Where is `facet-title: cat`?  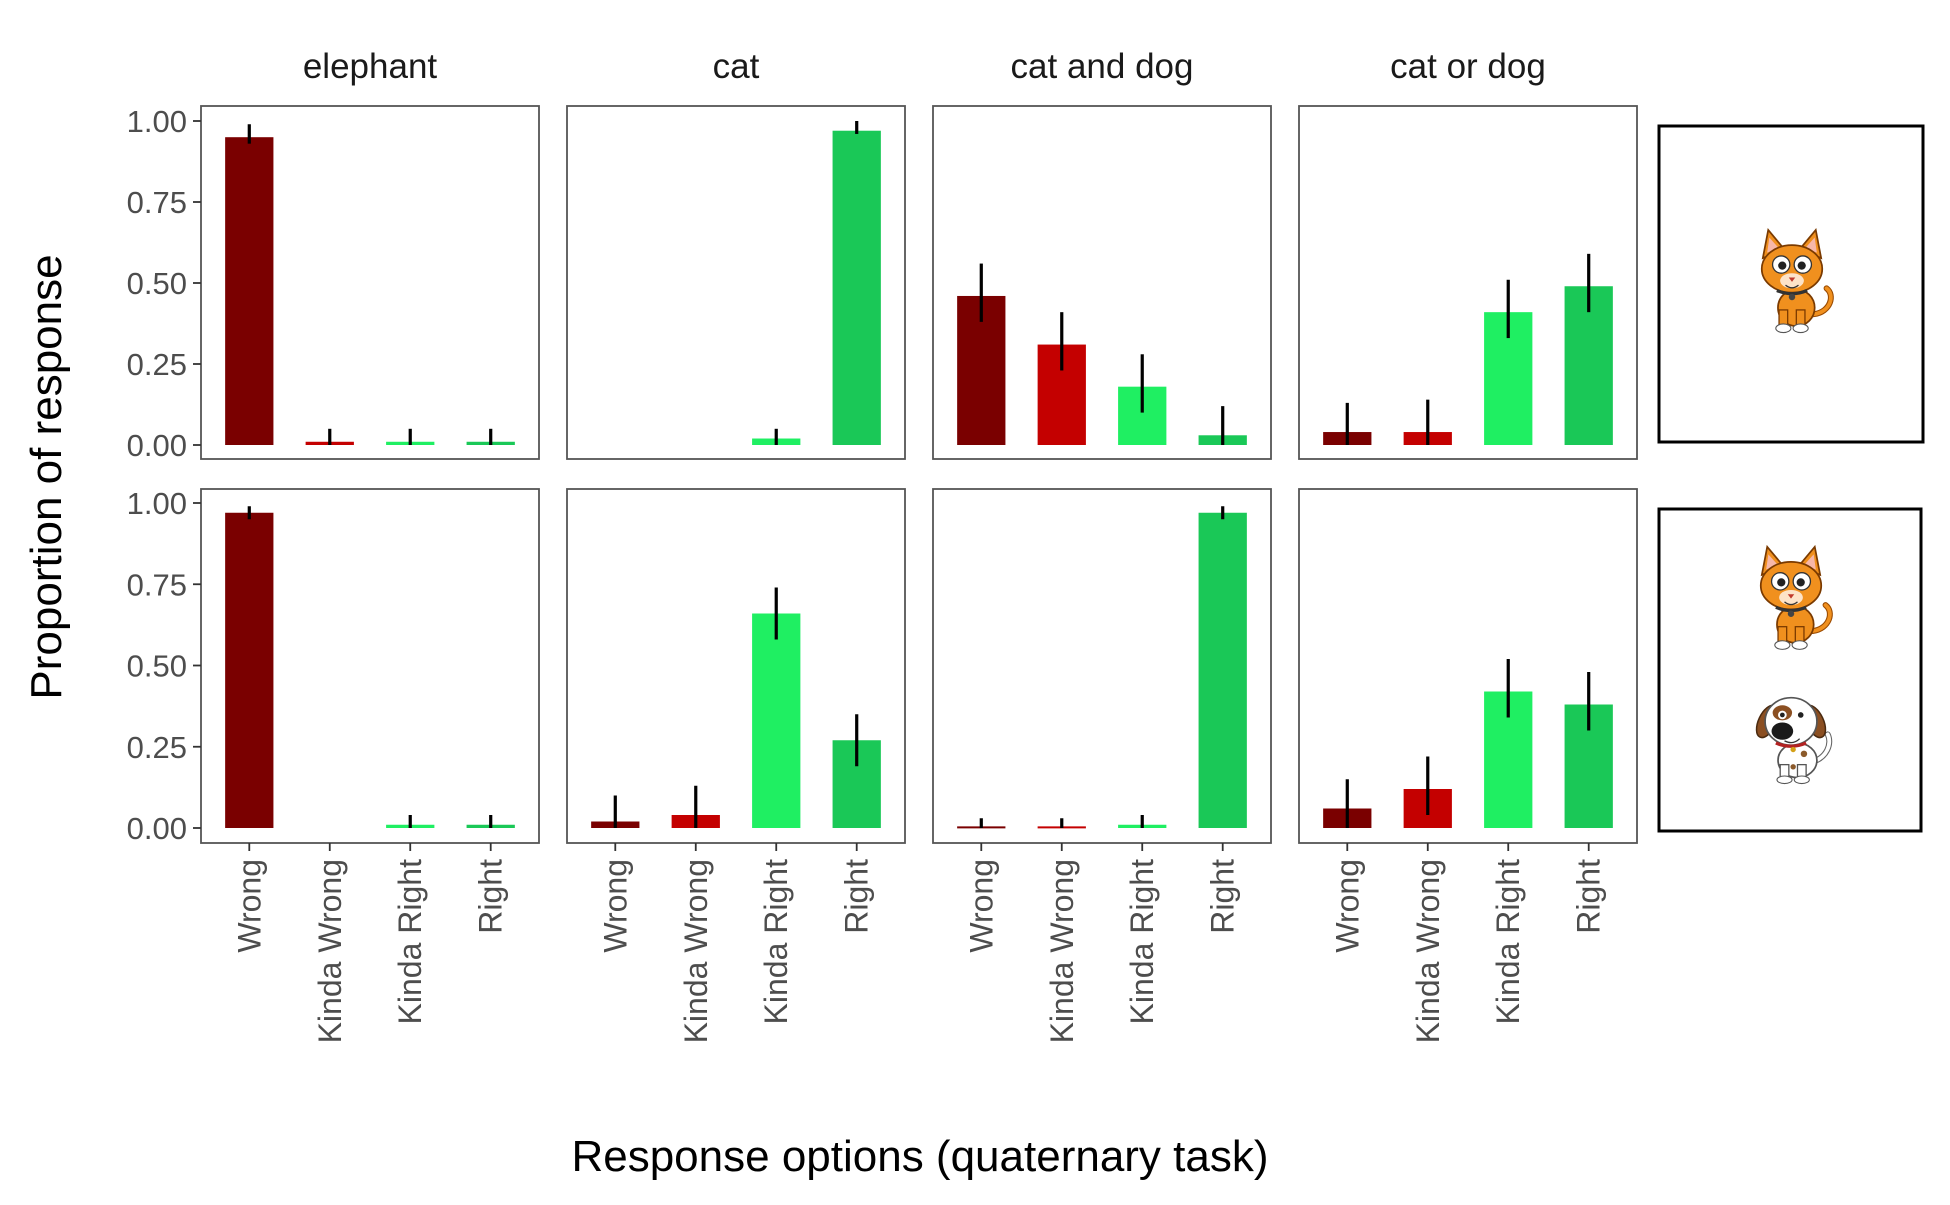 facet-title: cat is located at coordinates (736, 66).